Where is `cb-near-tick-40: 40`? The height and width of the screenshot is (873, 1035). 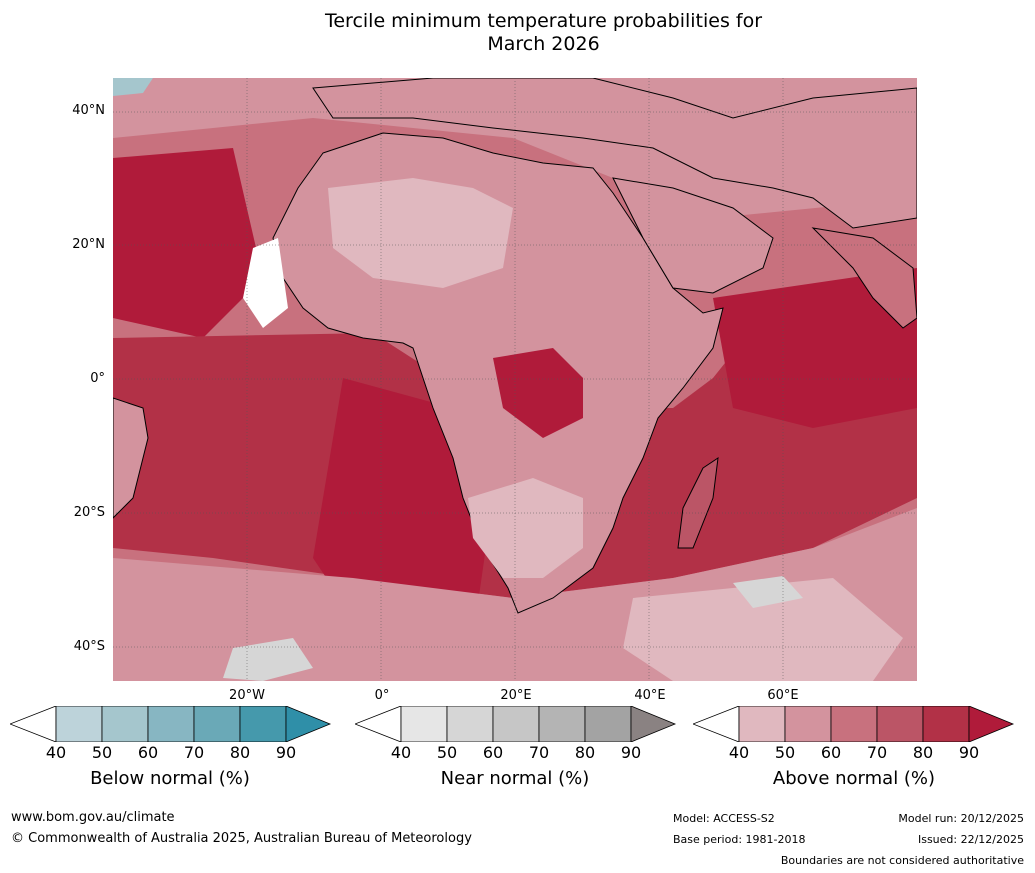 cb-near-tick-40: 40 is located at coordinates (401, 752).